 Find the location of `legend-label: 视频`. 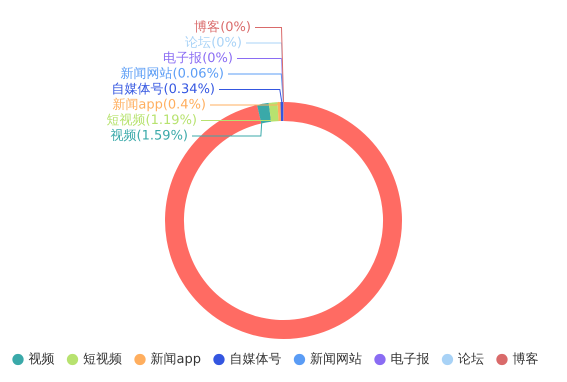

legend-label: 视频 is located at coordinates (41, 359).